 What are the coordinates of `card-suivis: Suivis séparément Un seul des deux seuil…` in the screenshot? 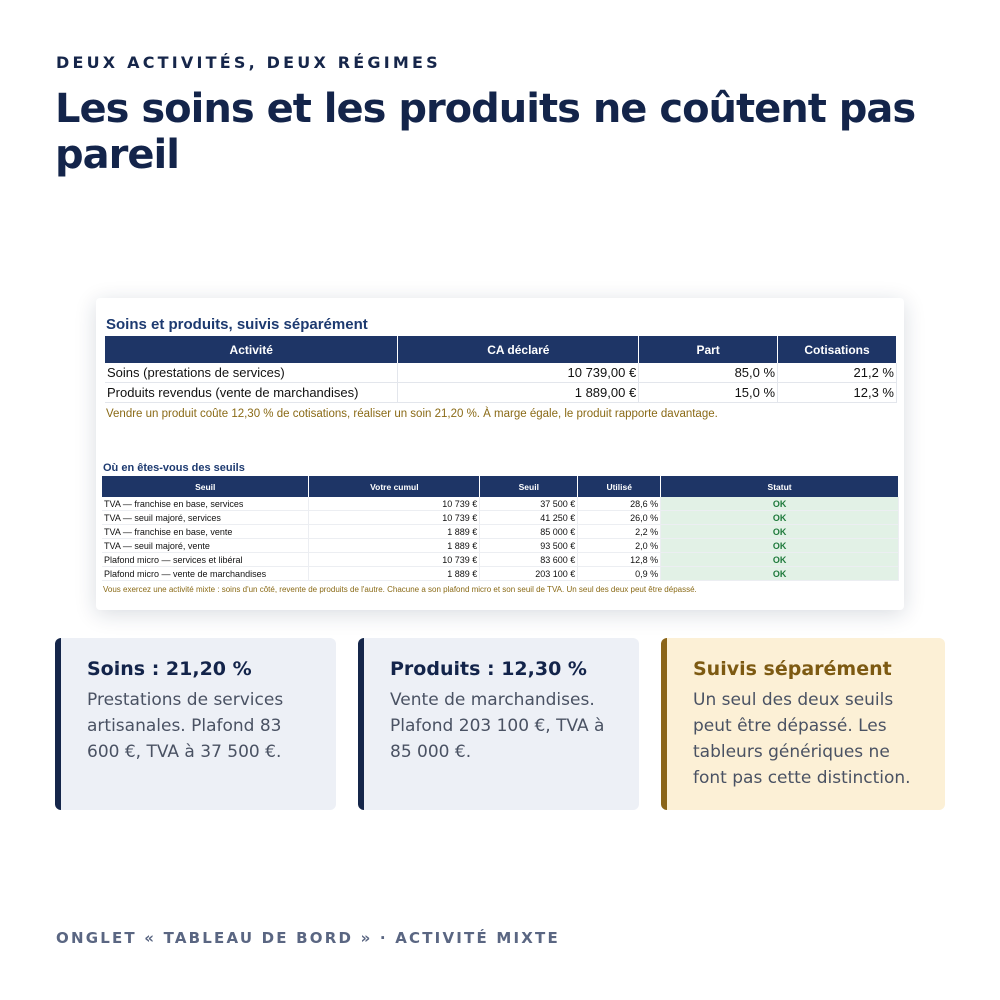 It's located at (803, 724).